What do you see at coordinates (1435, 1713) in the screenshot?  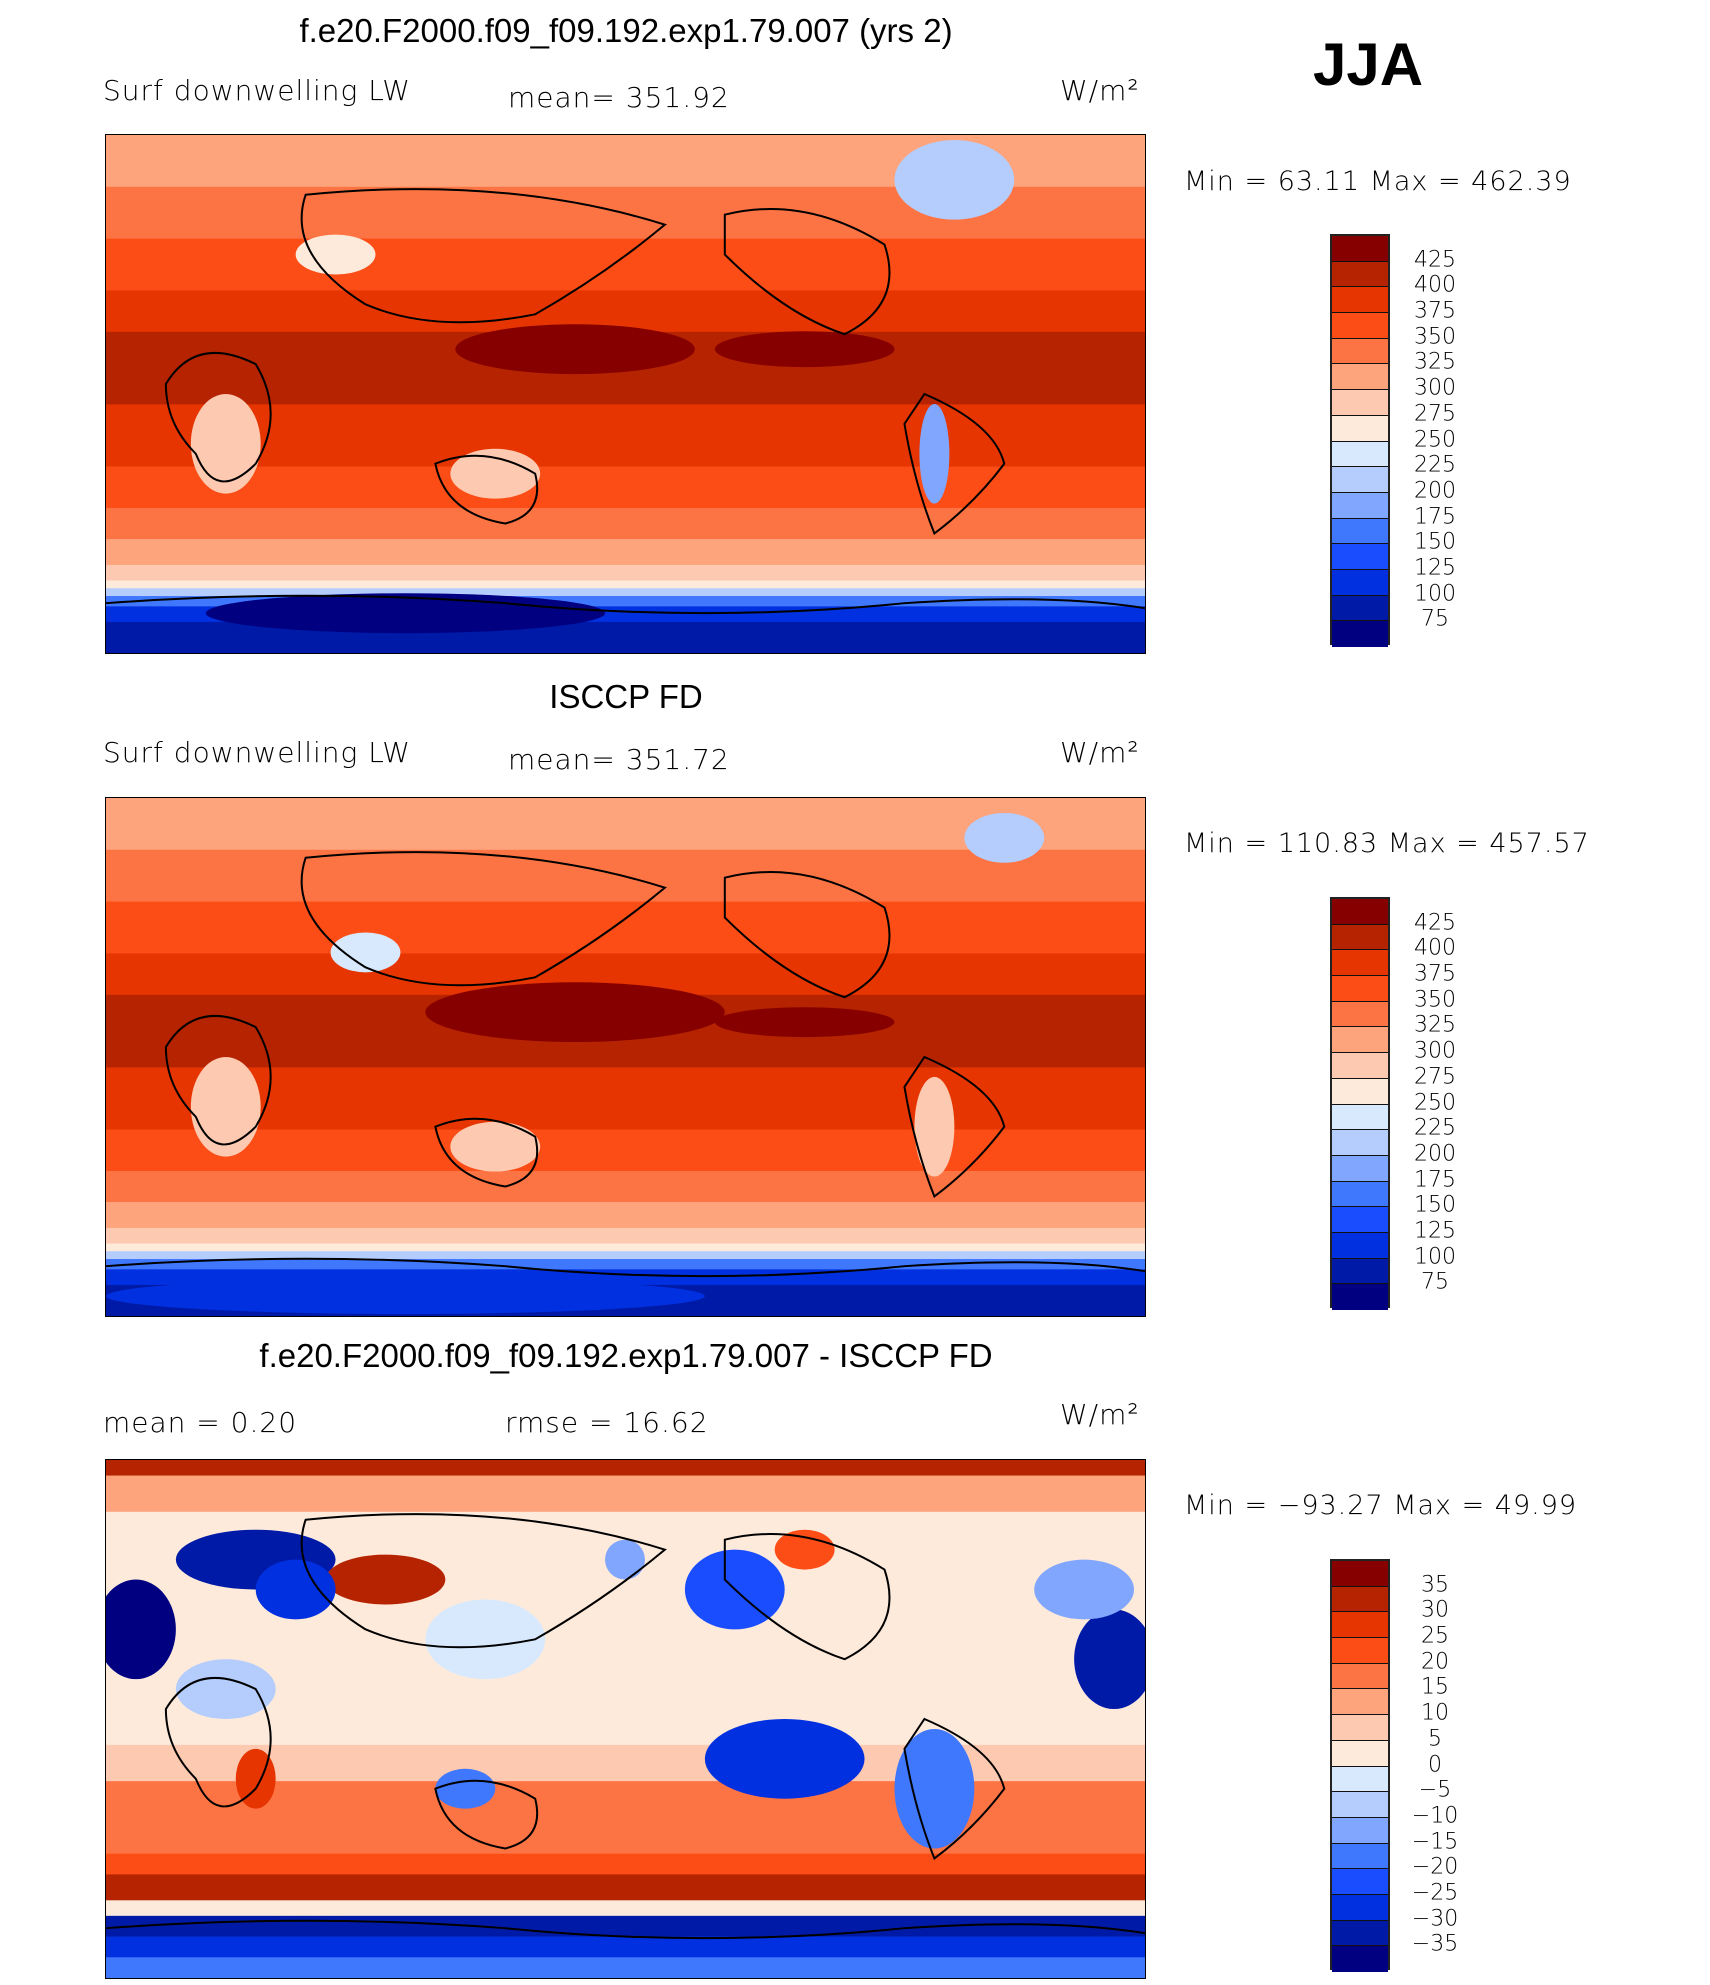 I see `colorbar-tick-label: 10` at bounding box center [1435, 1713].